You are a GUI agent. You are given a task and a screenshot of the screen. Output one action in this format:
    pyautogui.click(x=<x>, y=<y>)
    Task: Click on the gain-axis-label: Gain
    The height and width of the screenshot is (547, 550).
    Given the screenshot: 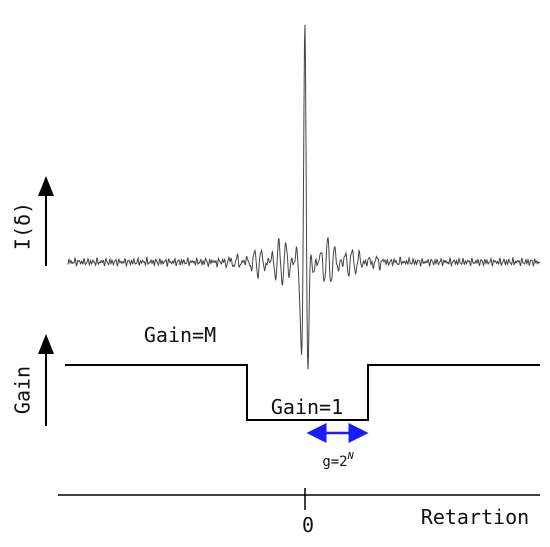 What is the action you would take?
    pyautogui.click(x=23, y=390)
    